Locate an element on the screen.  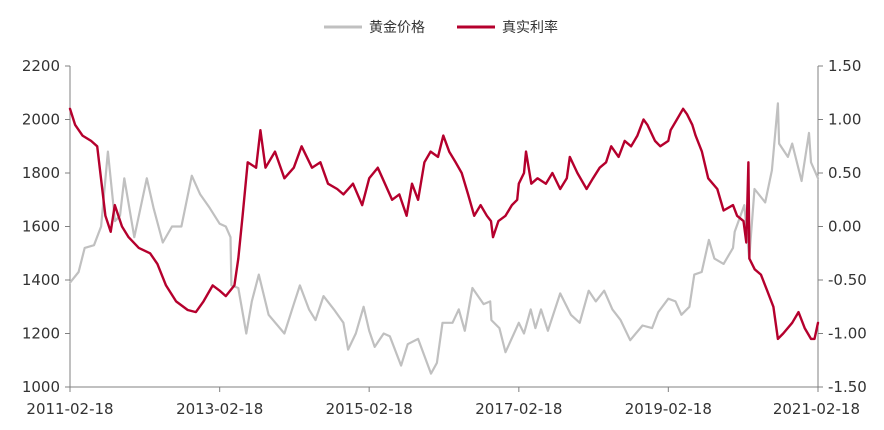
x-tick-label: 2019-02-18 is located at coordinates (668, 409).